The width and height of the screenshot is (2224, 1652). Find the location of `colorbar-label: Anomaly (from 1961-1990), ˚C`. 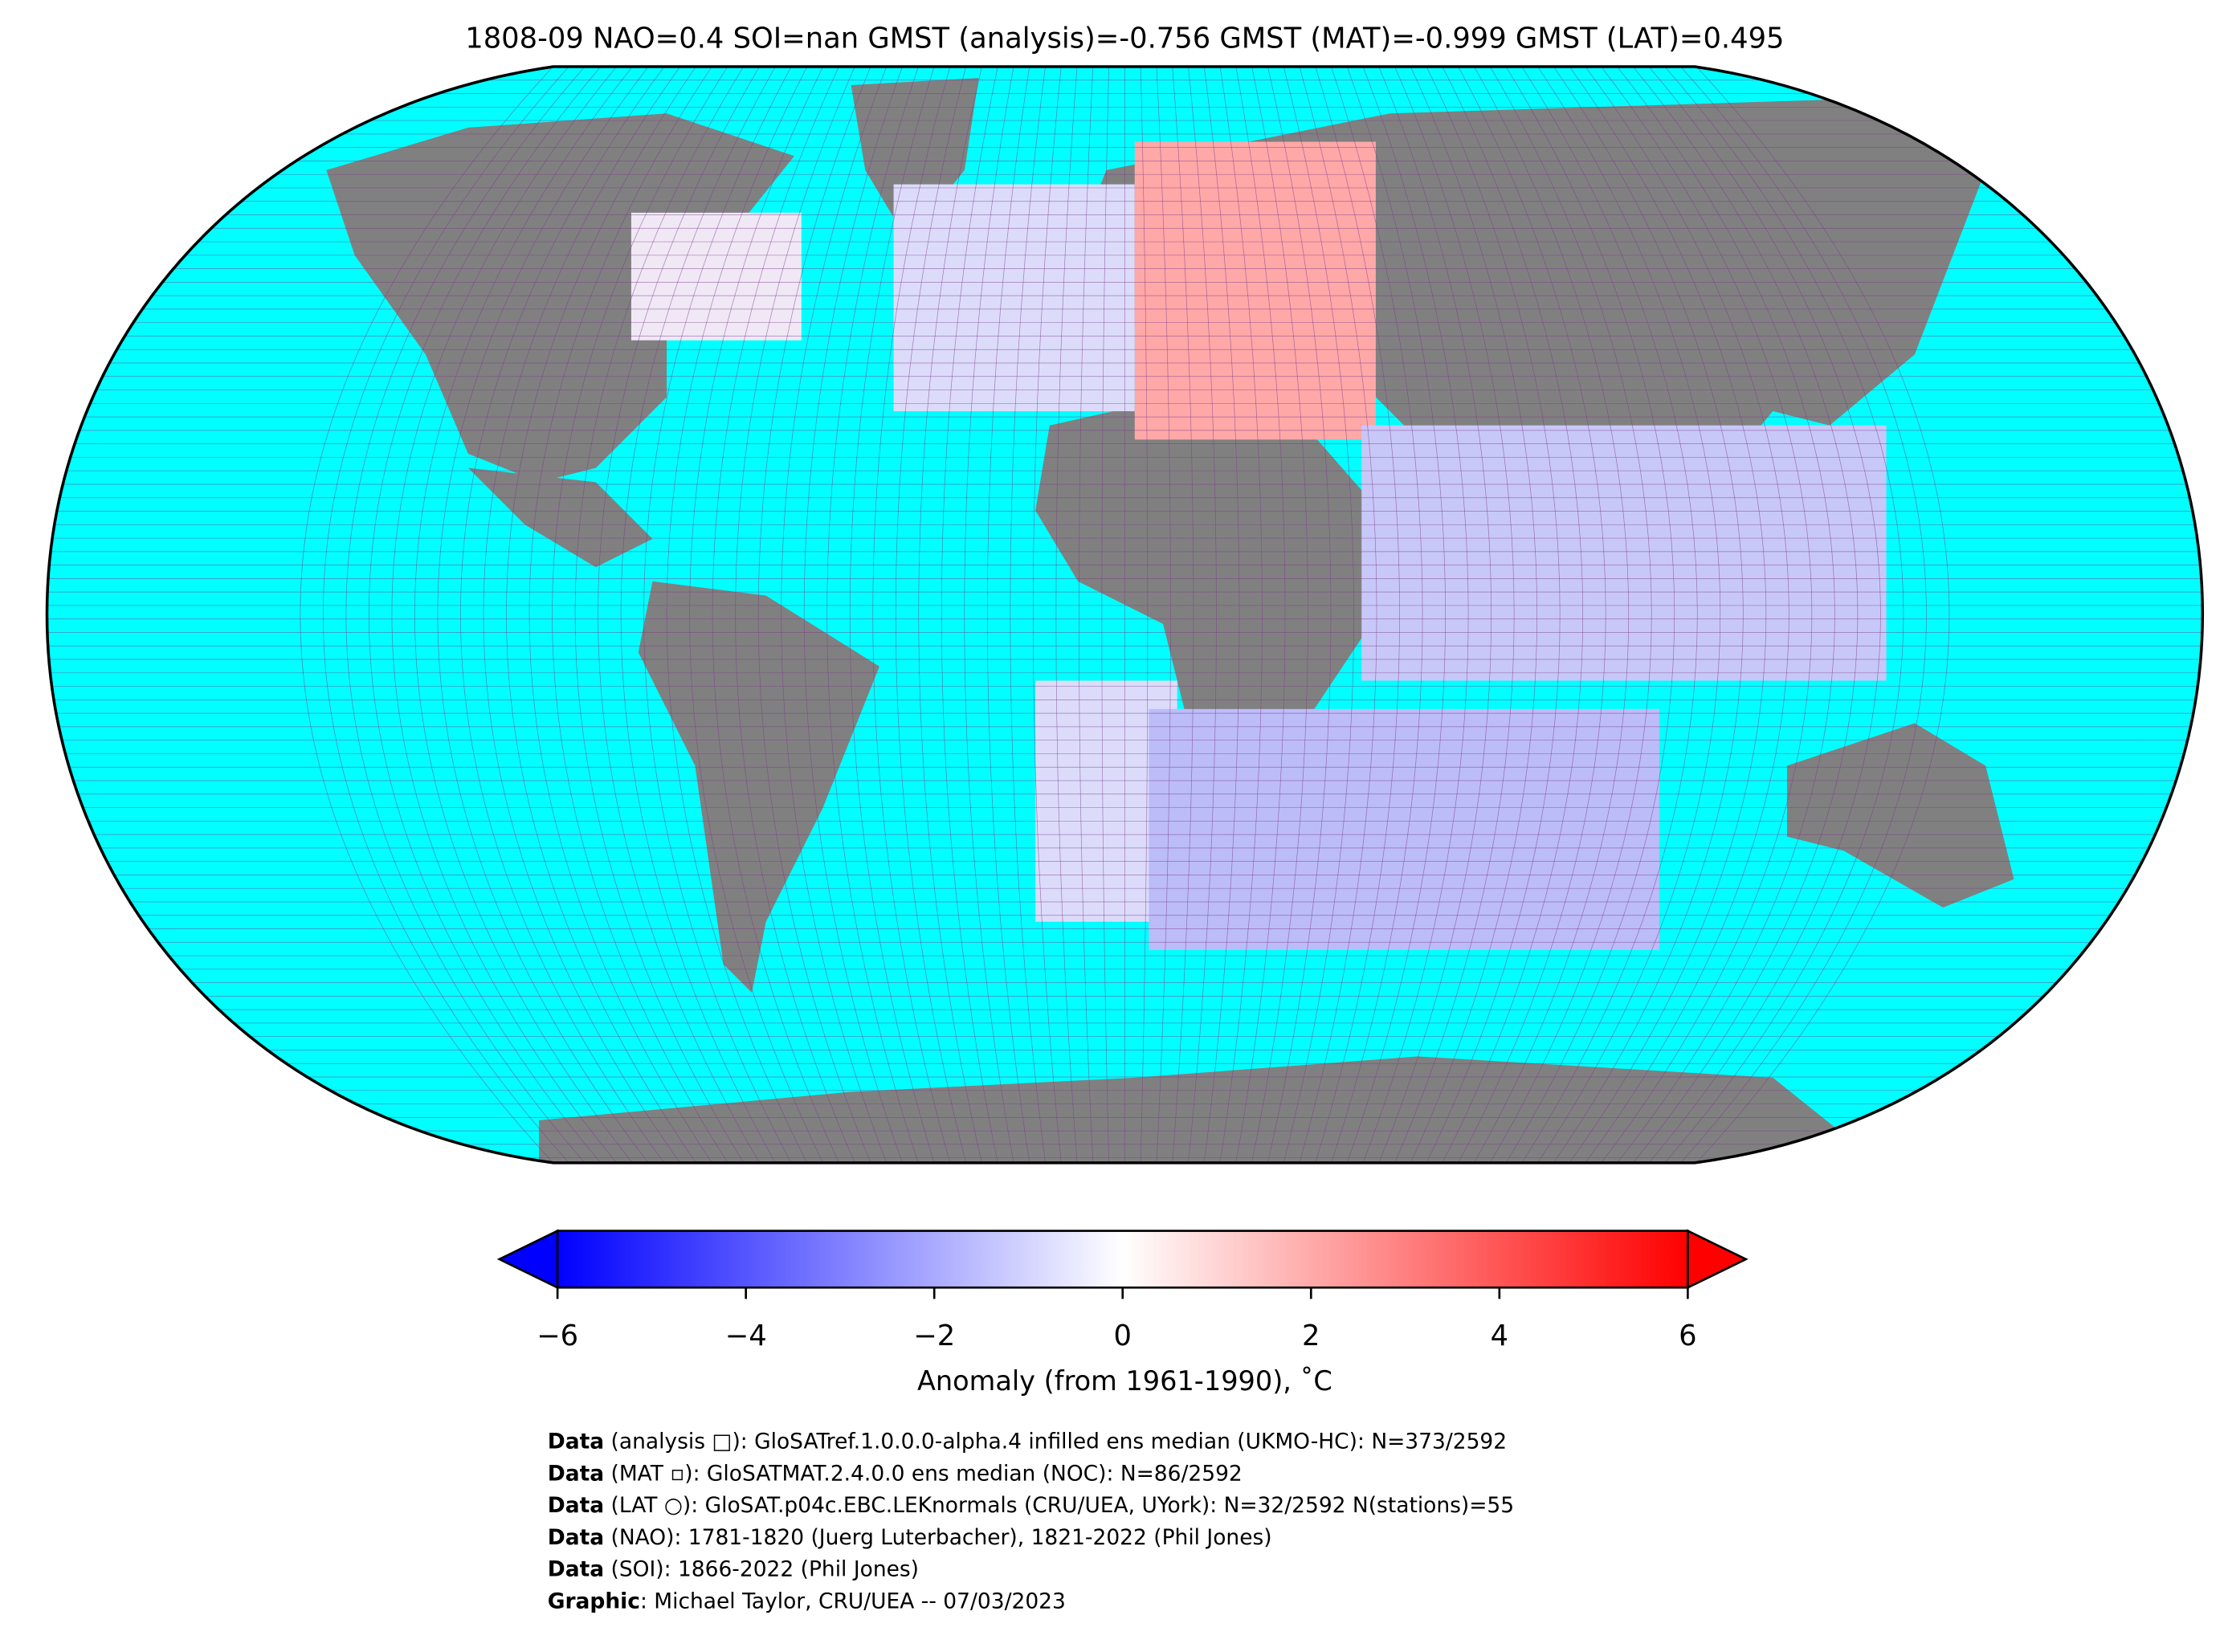

colorbar-label: Anomaly (from 1961-1990), ˚C is located at coordinates (1124, 1381).